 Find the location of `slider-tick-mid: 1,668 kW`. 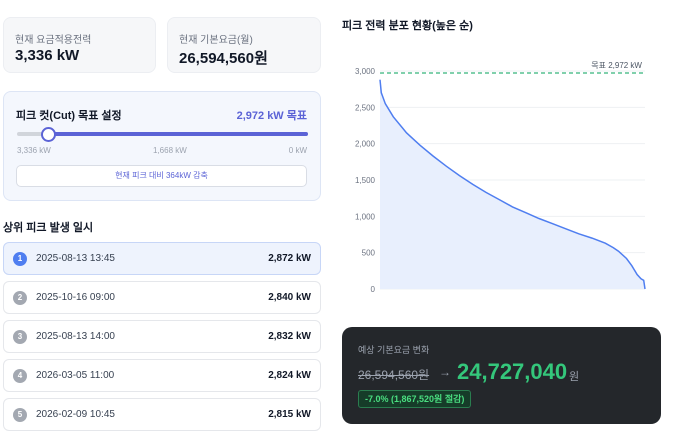

slider-tick-mid: 1,668 kW is located at coordinates (170, 150).